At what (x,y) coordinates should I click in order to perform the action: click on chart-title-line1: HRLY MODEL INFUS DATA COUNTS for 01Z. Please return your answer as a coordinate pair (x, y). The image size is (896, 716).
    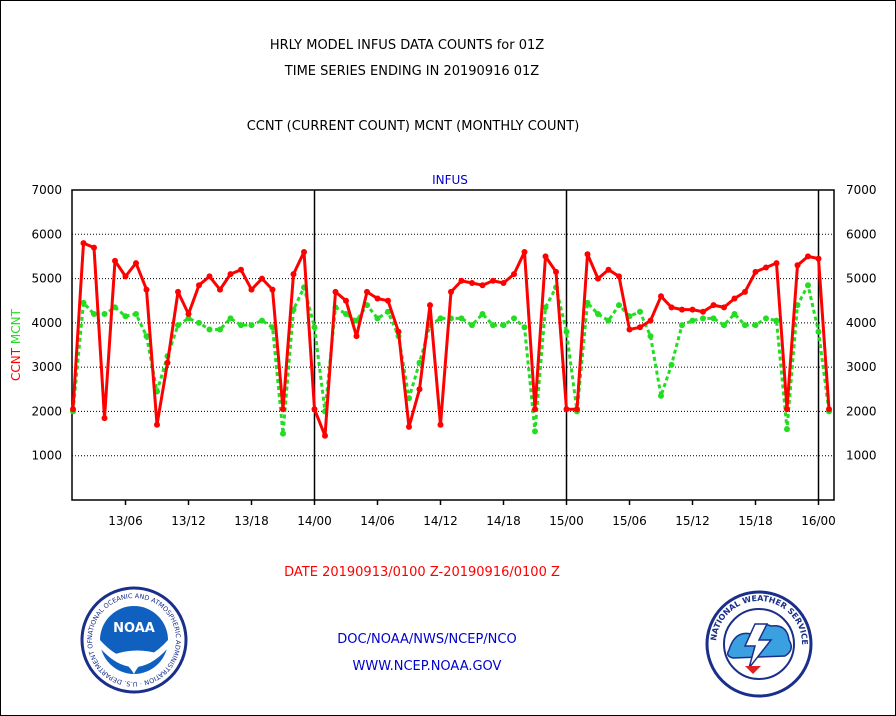
    Looking at the image, I should click on (407, 45).